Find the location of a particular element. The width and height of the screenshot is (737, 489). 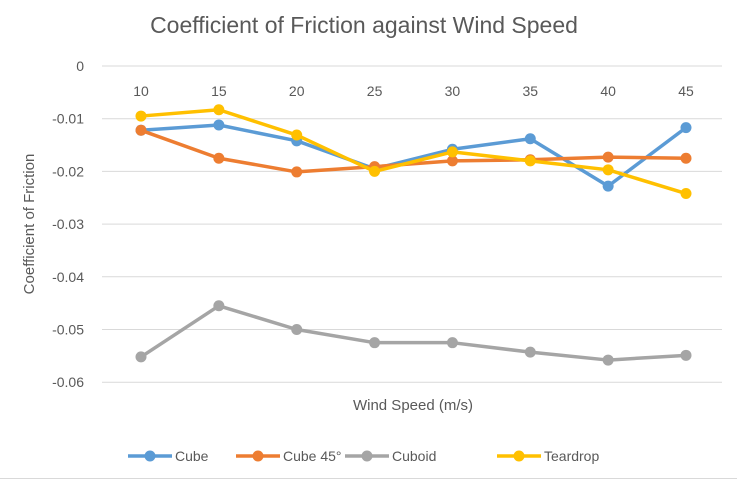

series-cuboid is located at coordinates (413, 333).